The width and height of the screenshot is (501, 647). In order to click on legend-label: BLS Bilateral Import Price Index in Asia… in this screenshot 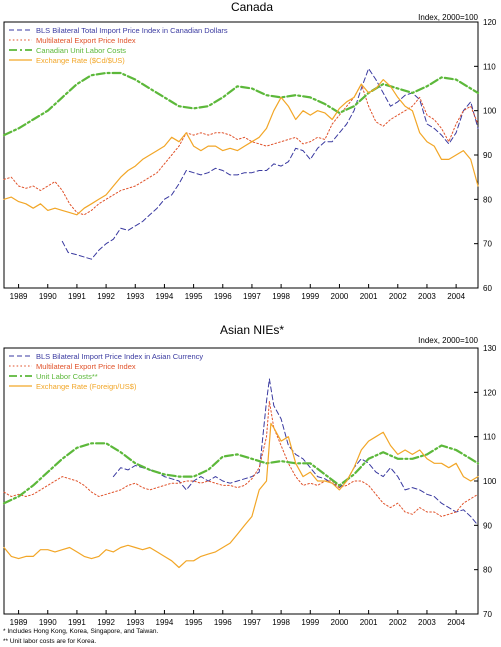, I will do `click(119, 356)`.